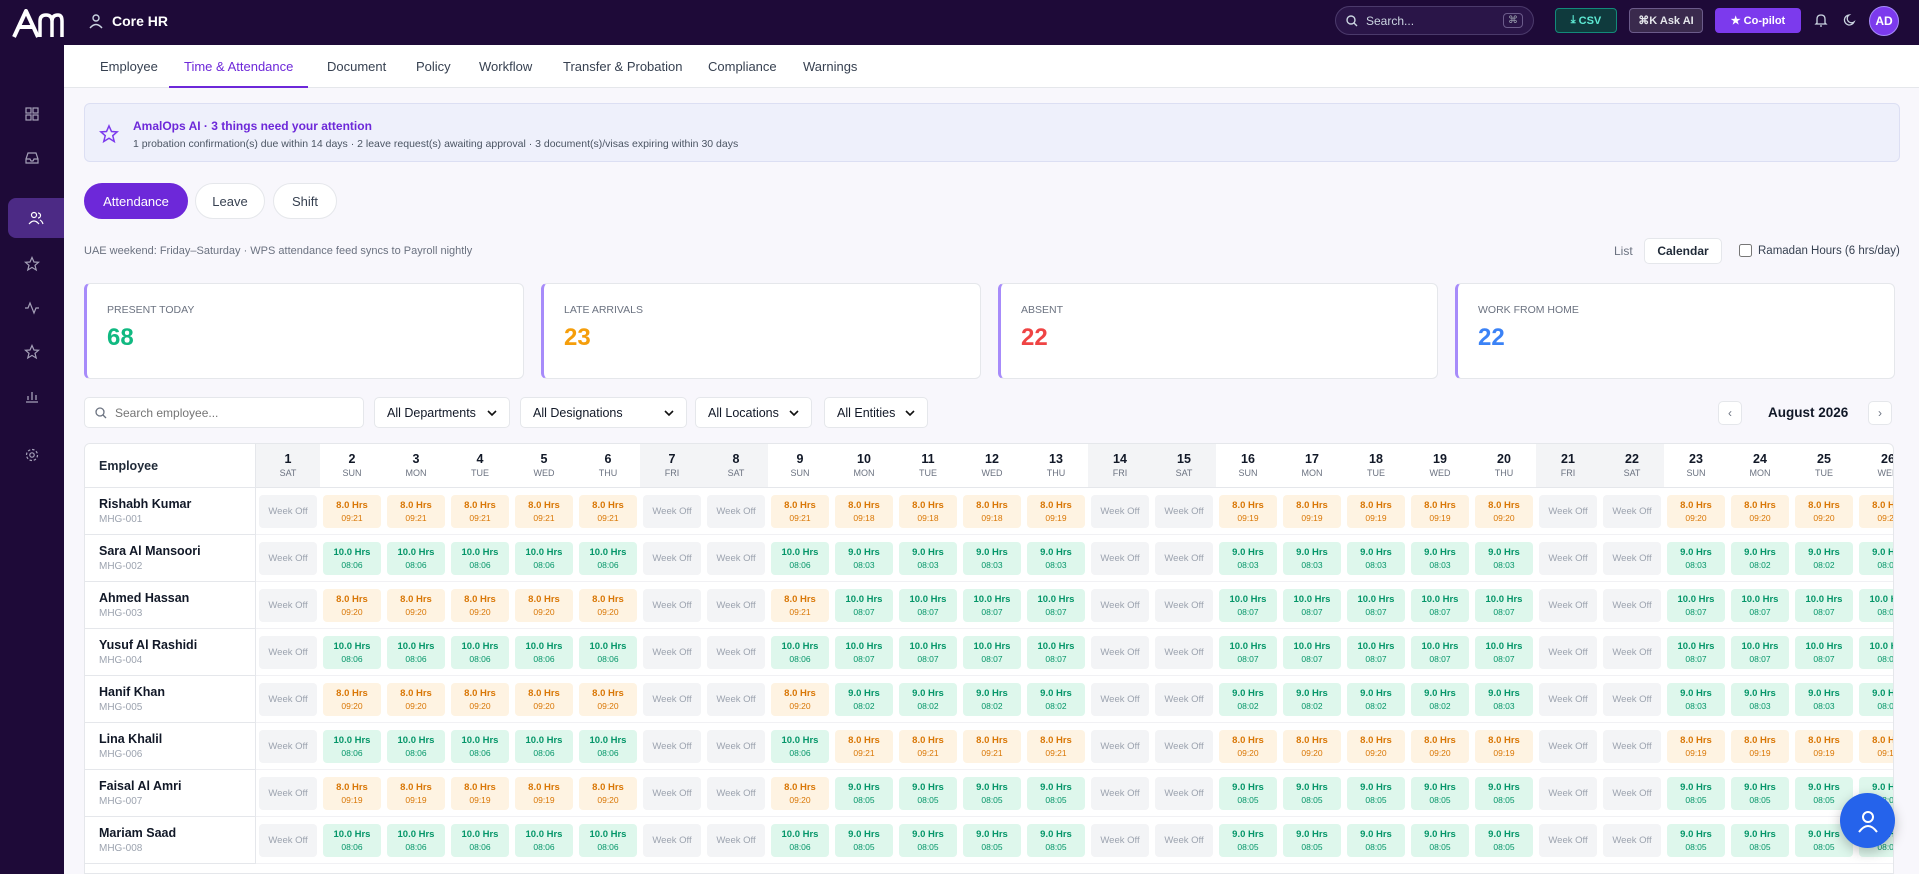 The height and width of the screenshot is (874, 1919). Describe the element at coordinates (1819, 250) in the screenshot. I see `ramadan-hours-toggle: Ramadan Hours (6 hrs/day)` at that location.